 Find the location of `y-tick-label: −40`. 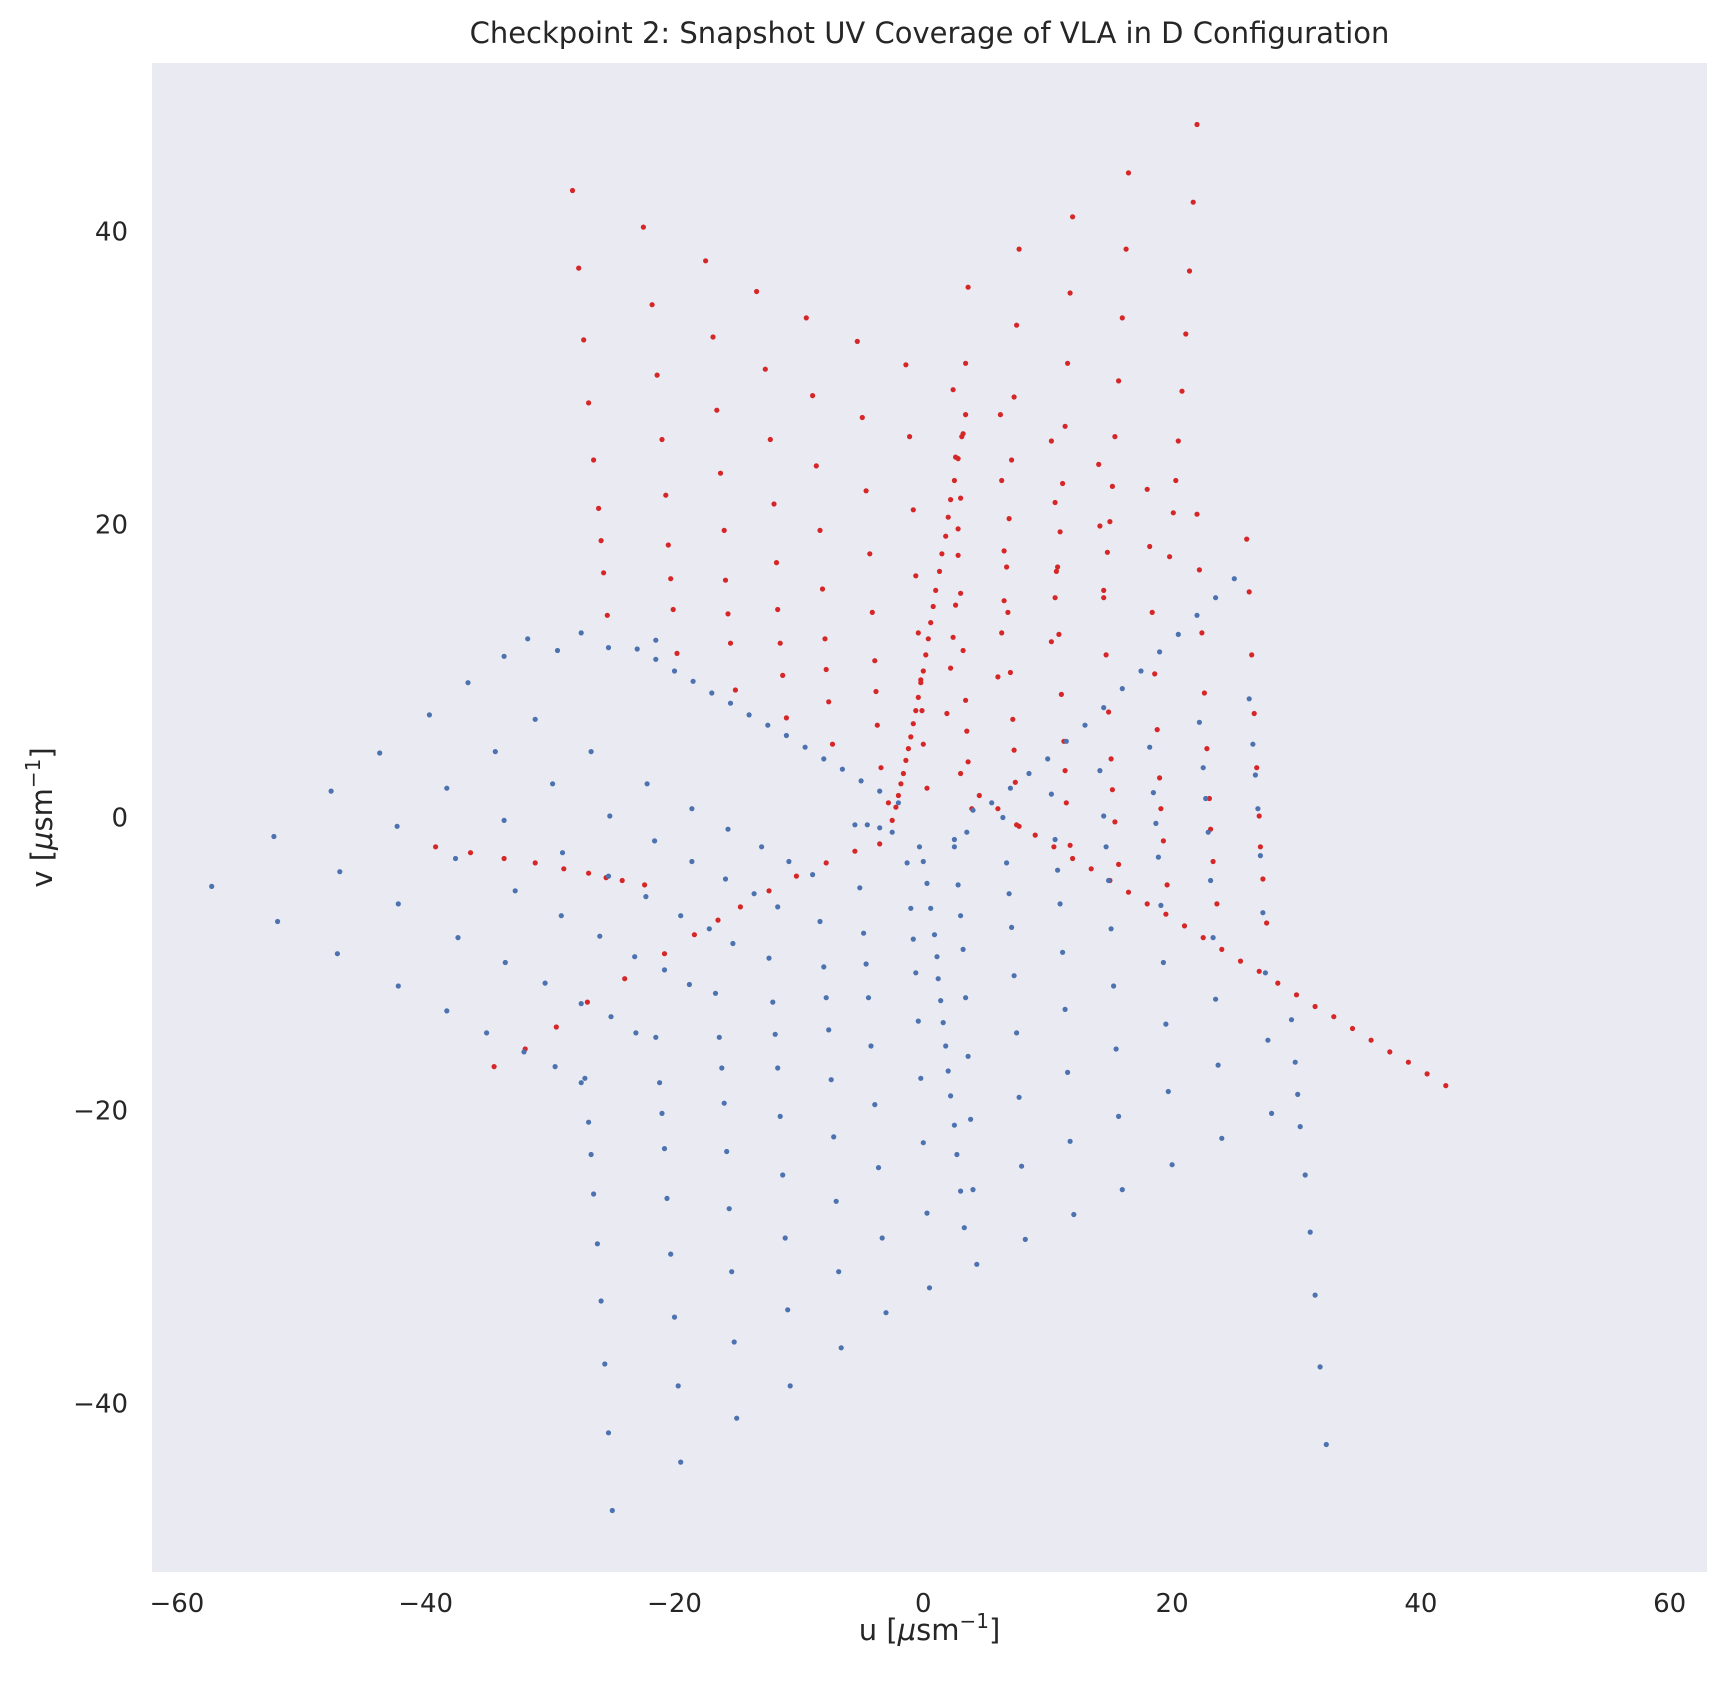

y-tick-label: −40 is located at coordinates (100, 1405).